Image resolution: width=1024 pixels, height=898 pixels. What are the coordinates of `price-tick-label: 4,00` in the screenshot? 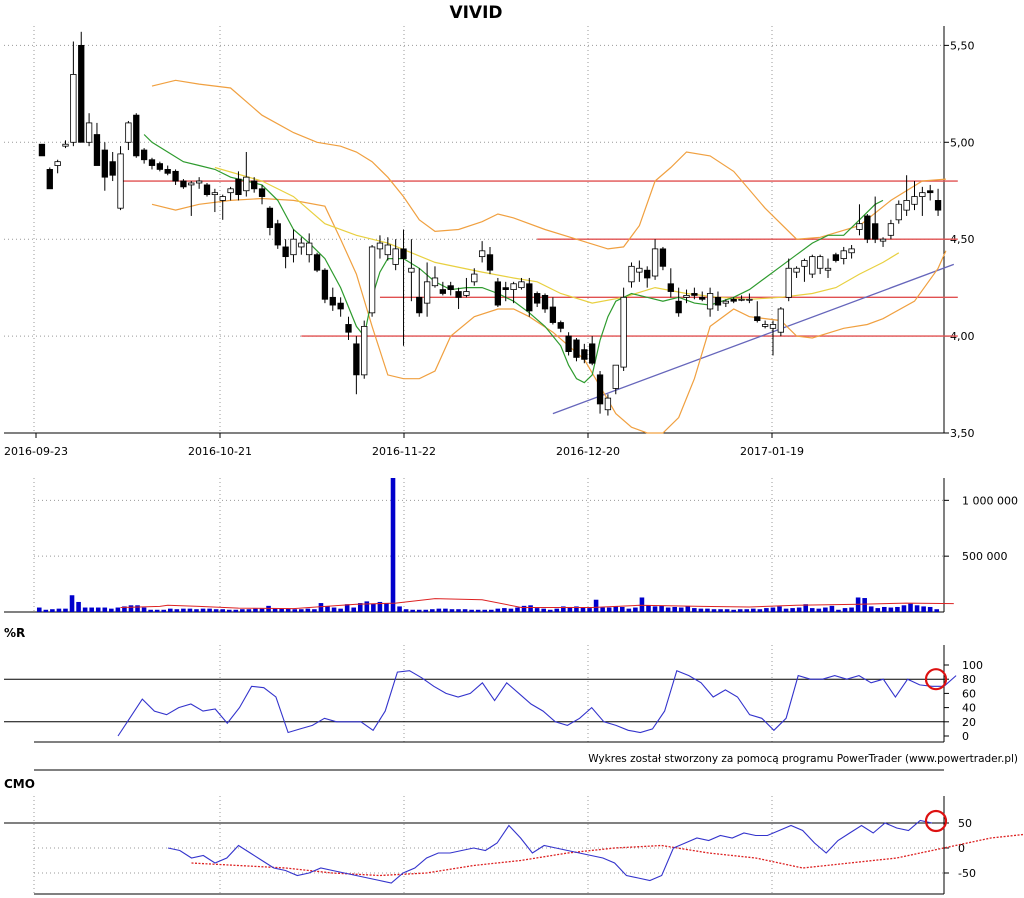 It's located at (962, 336).